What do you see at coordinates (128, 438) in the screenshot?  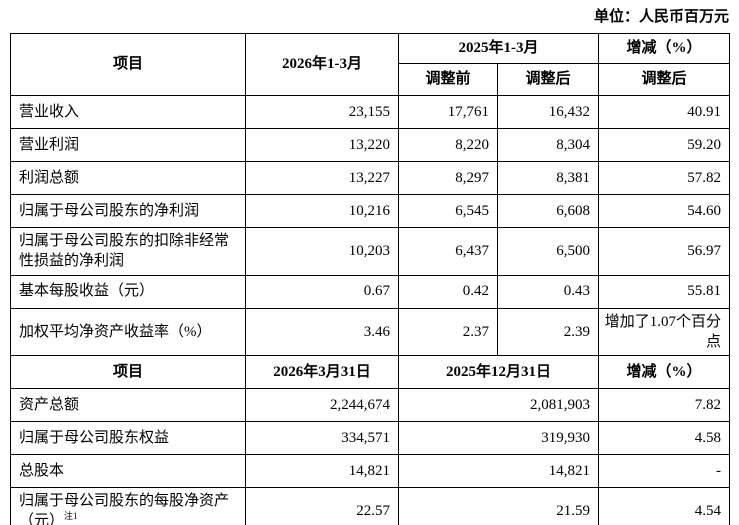 I see `row-label: 归属于母公司股东权益` at bounding box center [128, 438].